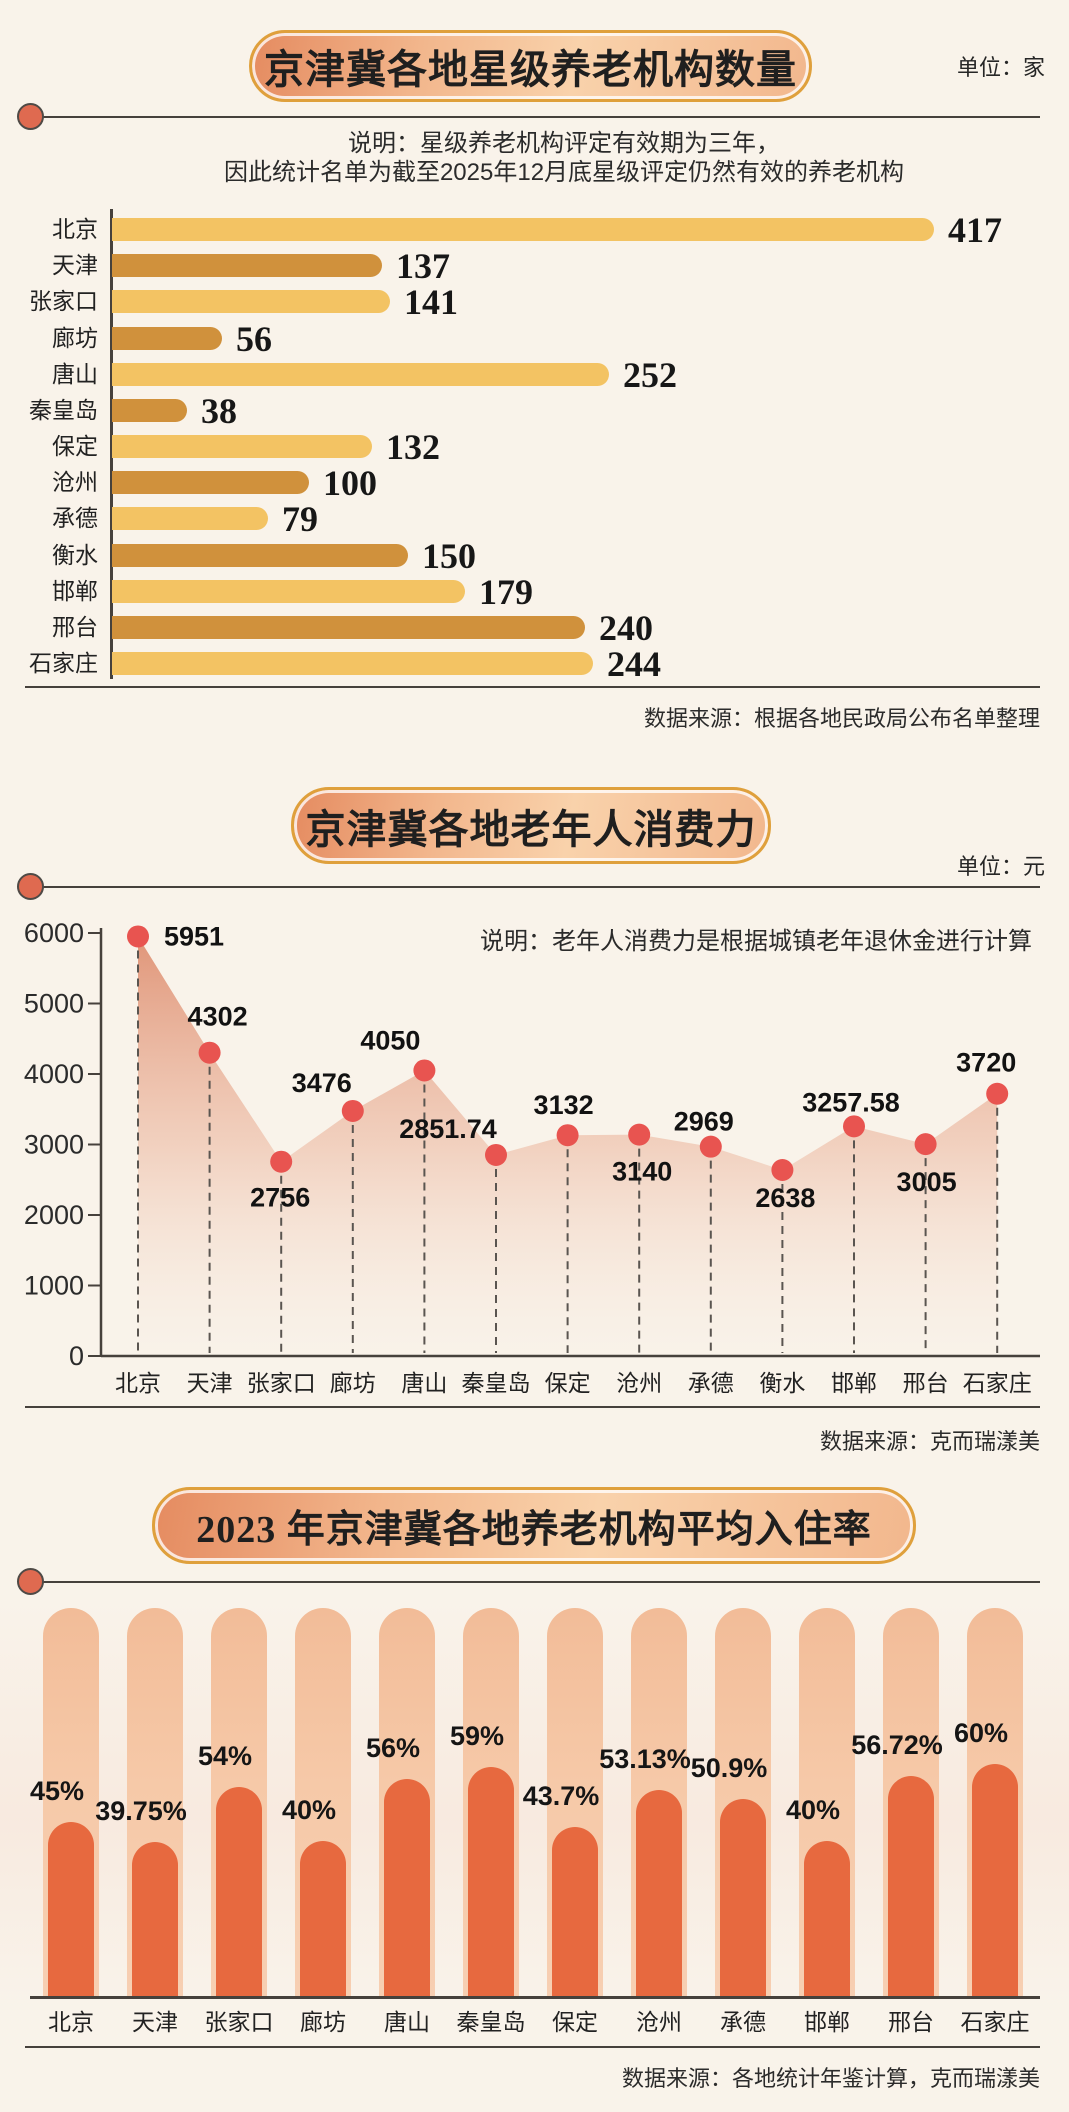  Describe the element at coordinates (997, 1383) in the screenshot. I see `chart2-category-label: 石家庄` at that location.